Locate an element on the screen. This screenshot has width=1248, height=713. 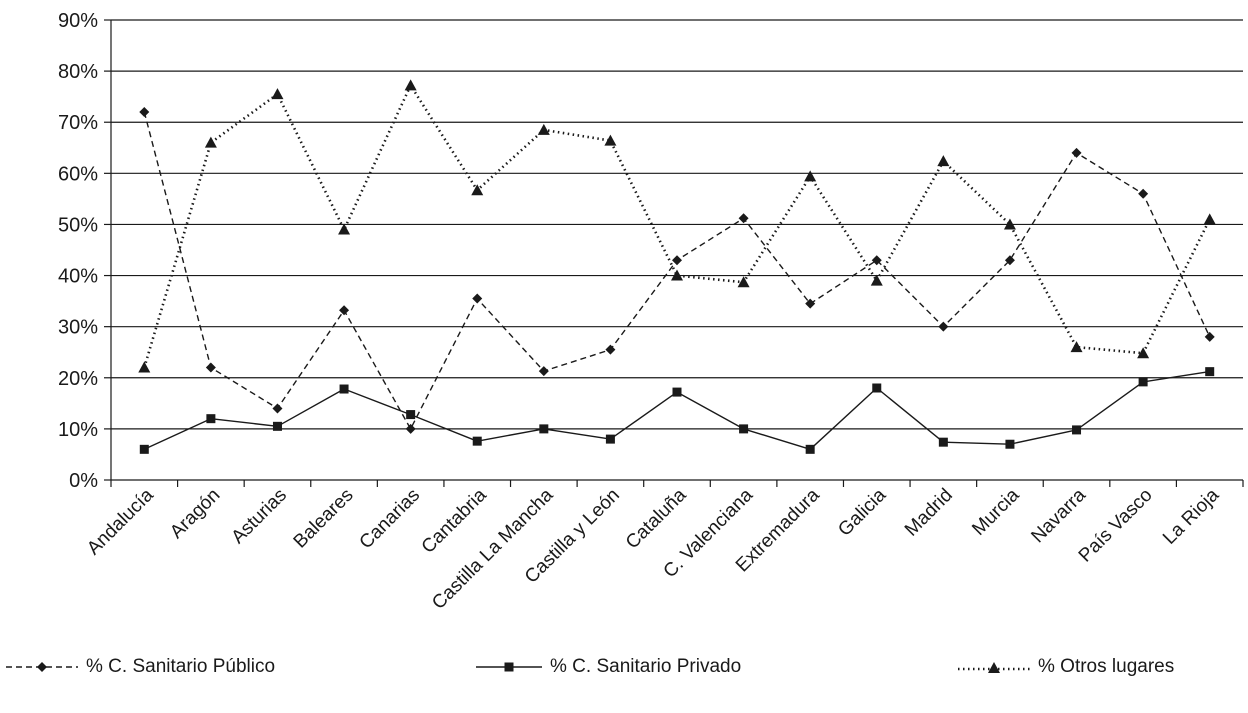
y-tick-label: 50% is located at coordinates (78, 225).